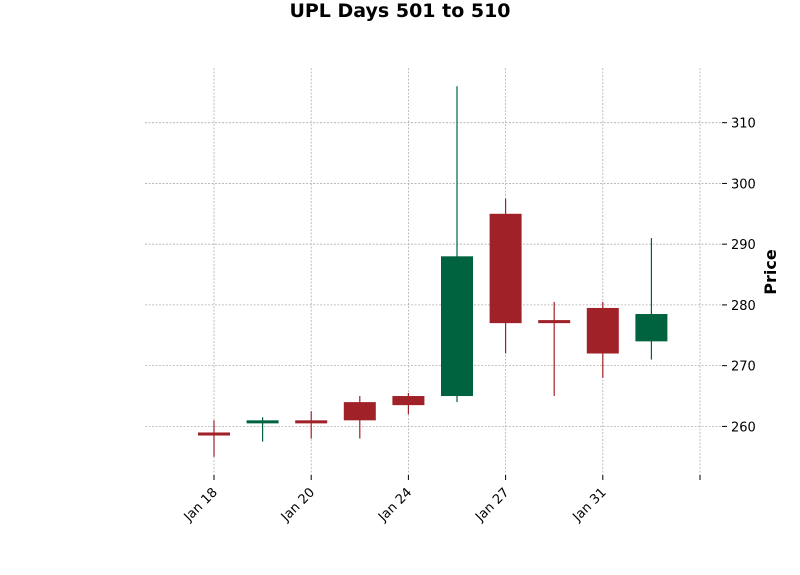  What do you see at coordinates (298, 505) in the screenshot?
I see `x-tick-label: Jan 20` at bounding box center [298, 505].